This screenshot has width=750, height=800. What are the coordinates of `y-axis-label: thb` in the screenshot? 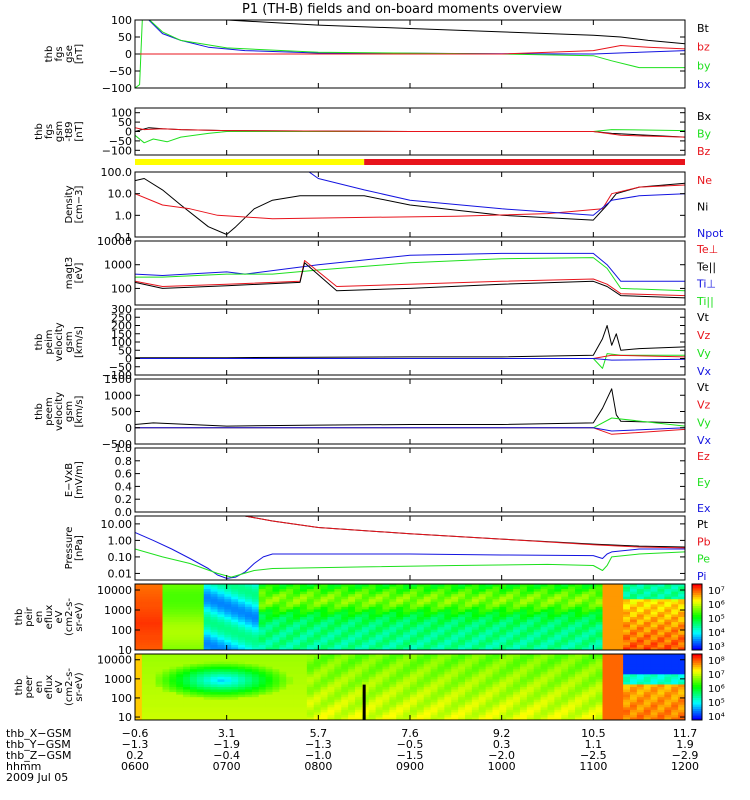 It's located at (39, 342).